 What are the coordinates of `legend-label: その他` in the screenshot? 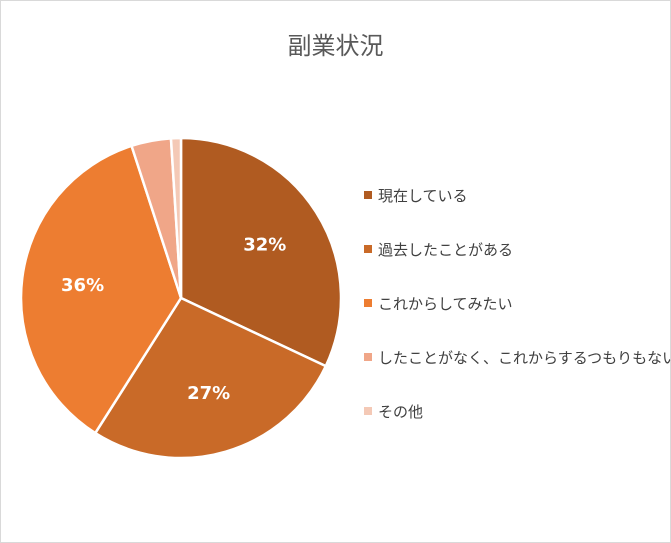 It's located at (401, 411).